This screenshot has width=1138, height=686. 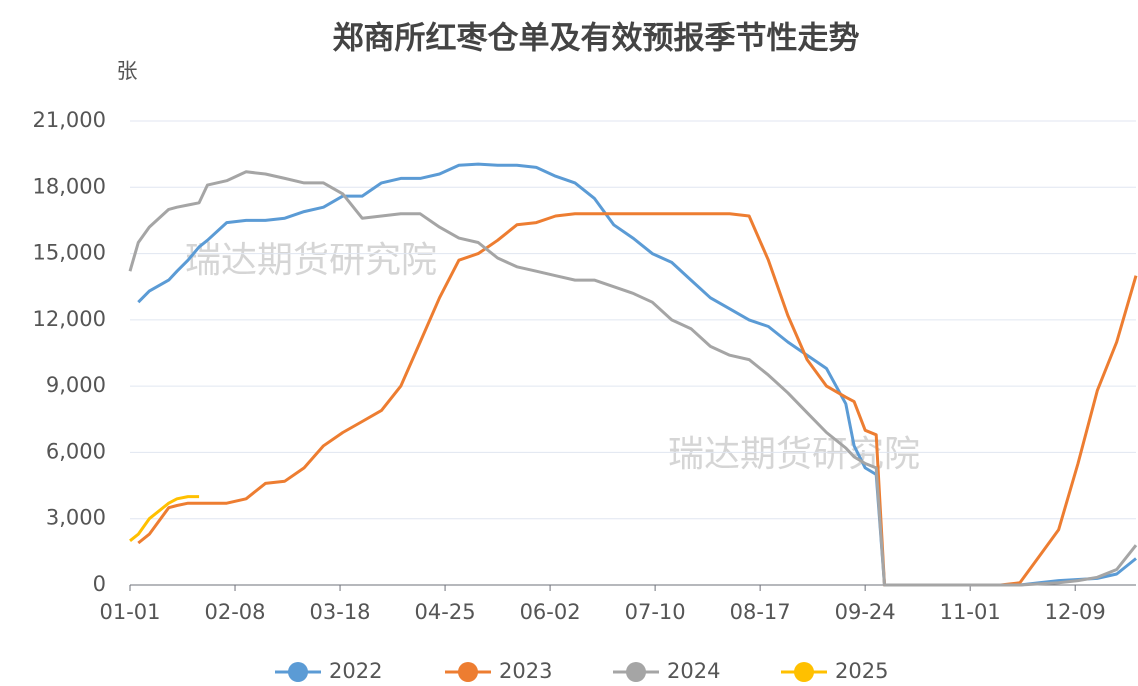 What do you see at coordinates (525, 671) in the screenshot?
I see `legend-label: 2023` at bounding box center [525, 671].